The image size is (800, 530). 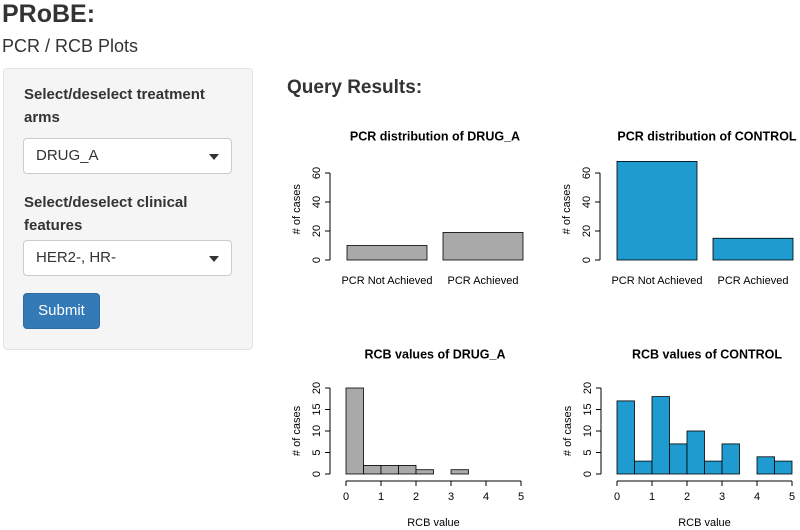 I want to click on app-subtitle: PCR / RCB Plots, so click(x=70, y=46).